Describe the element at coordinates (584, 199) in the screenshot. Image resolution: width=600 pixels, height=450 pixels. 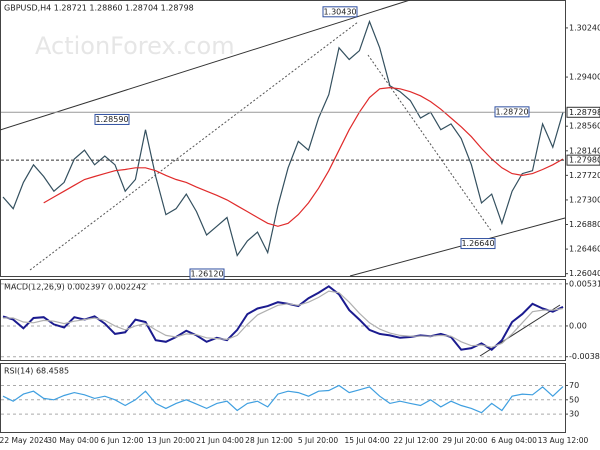
I see `y-tick-label: 1.27300` at that location.